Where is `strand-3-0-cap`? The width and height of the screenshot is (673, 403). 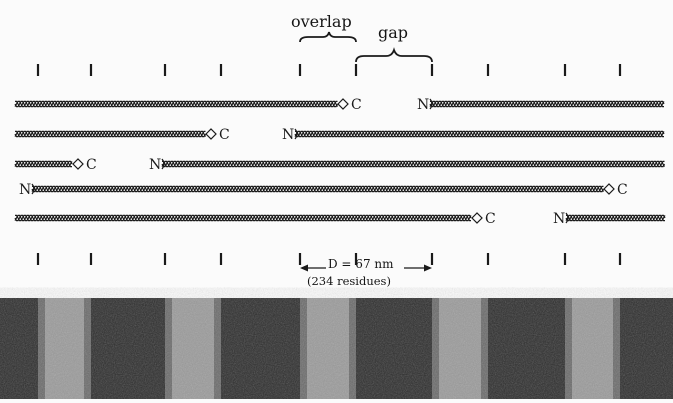 strand-3-0-cap is located at coordinates (609, 189).